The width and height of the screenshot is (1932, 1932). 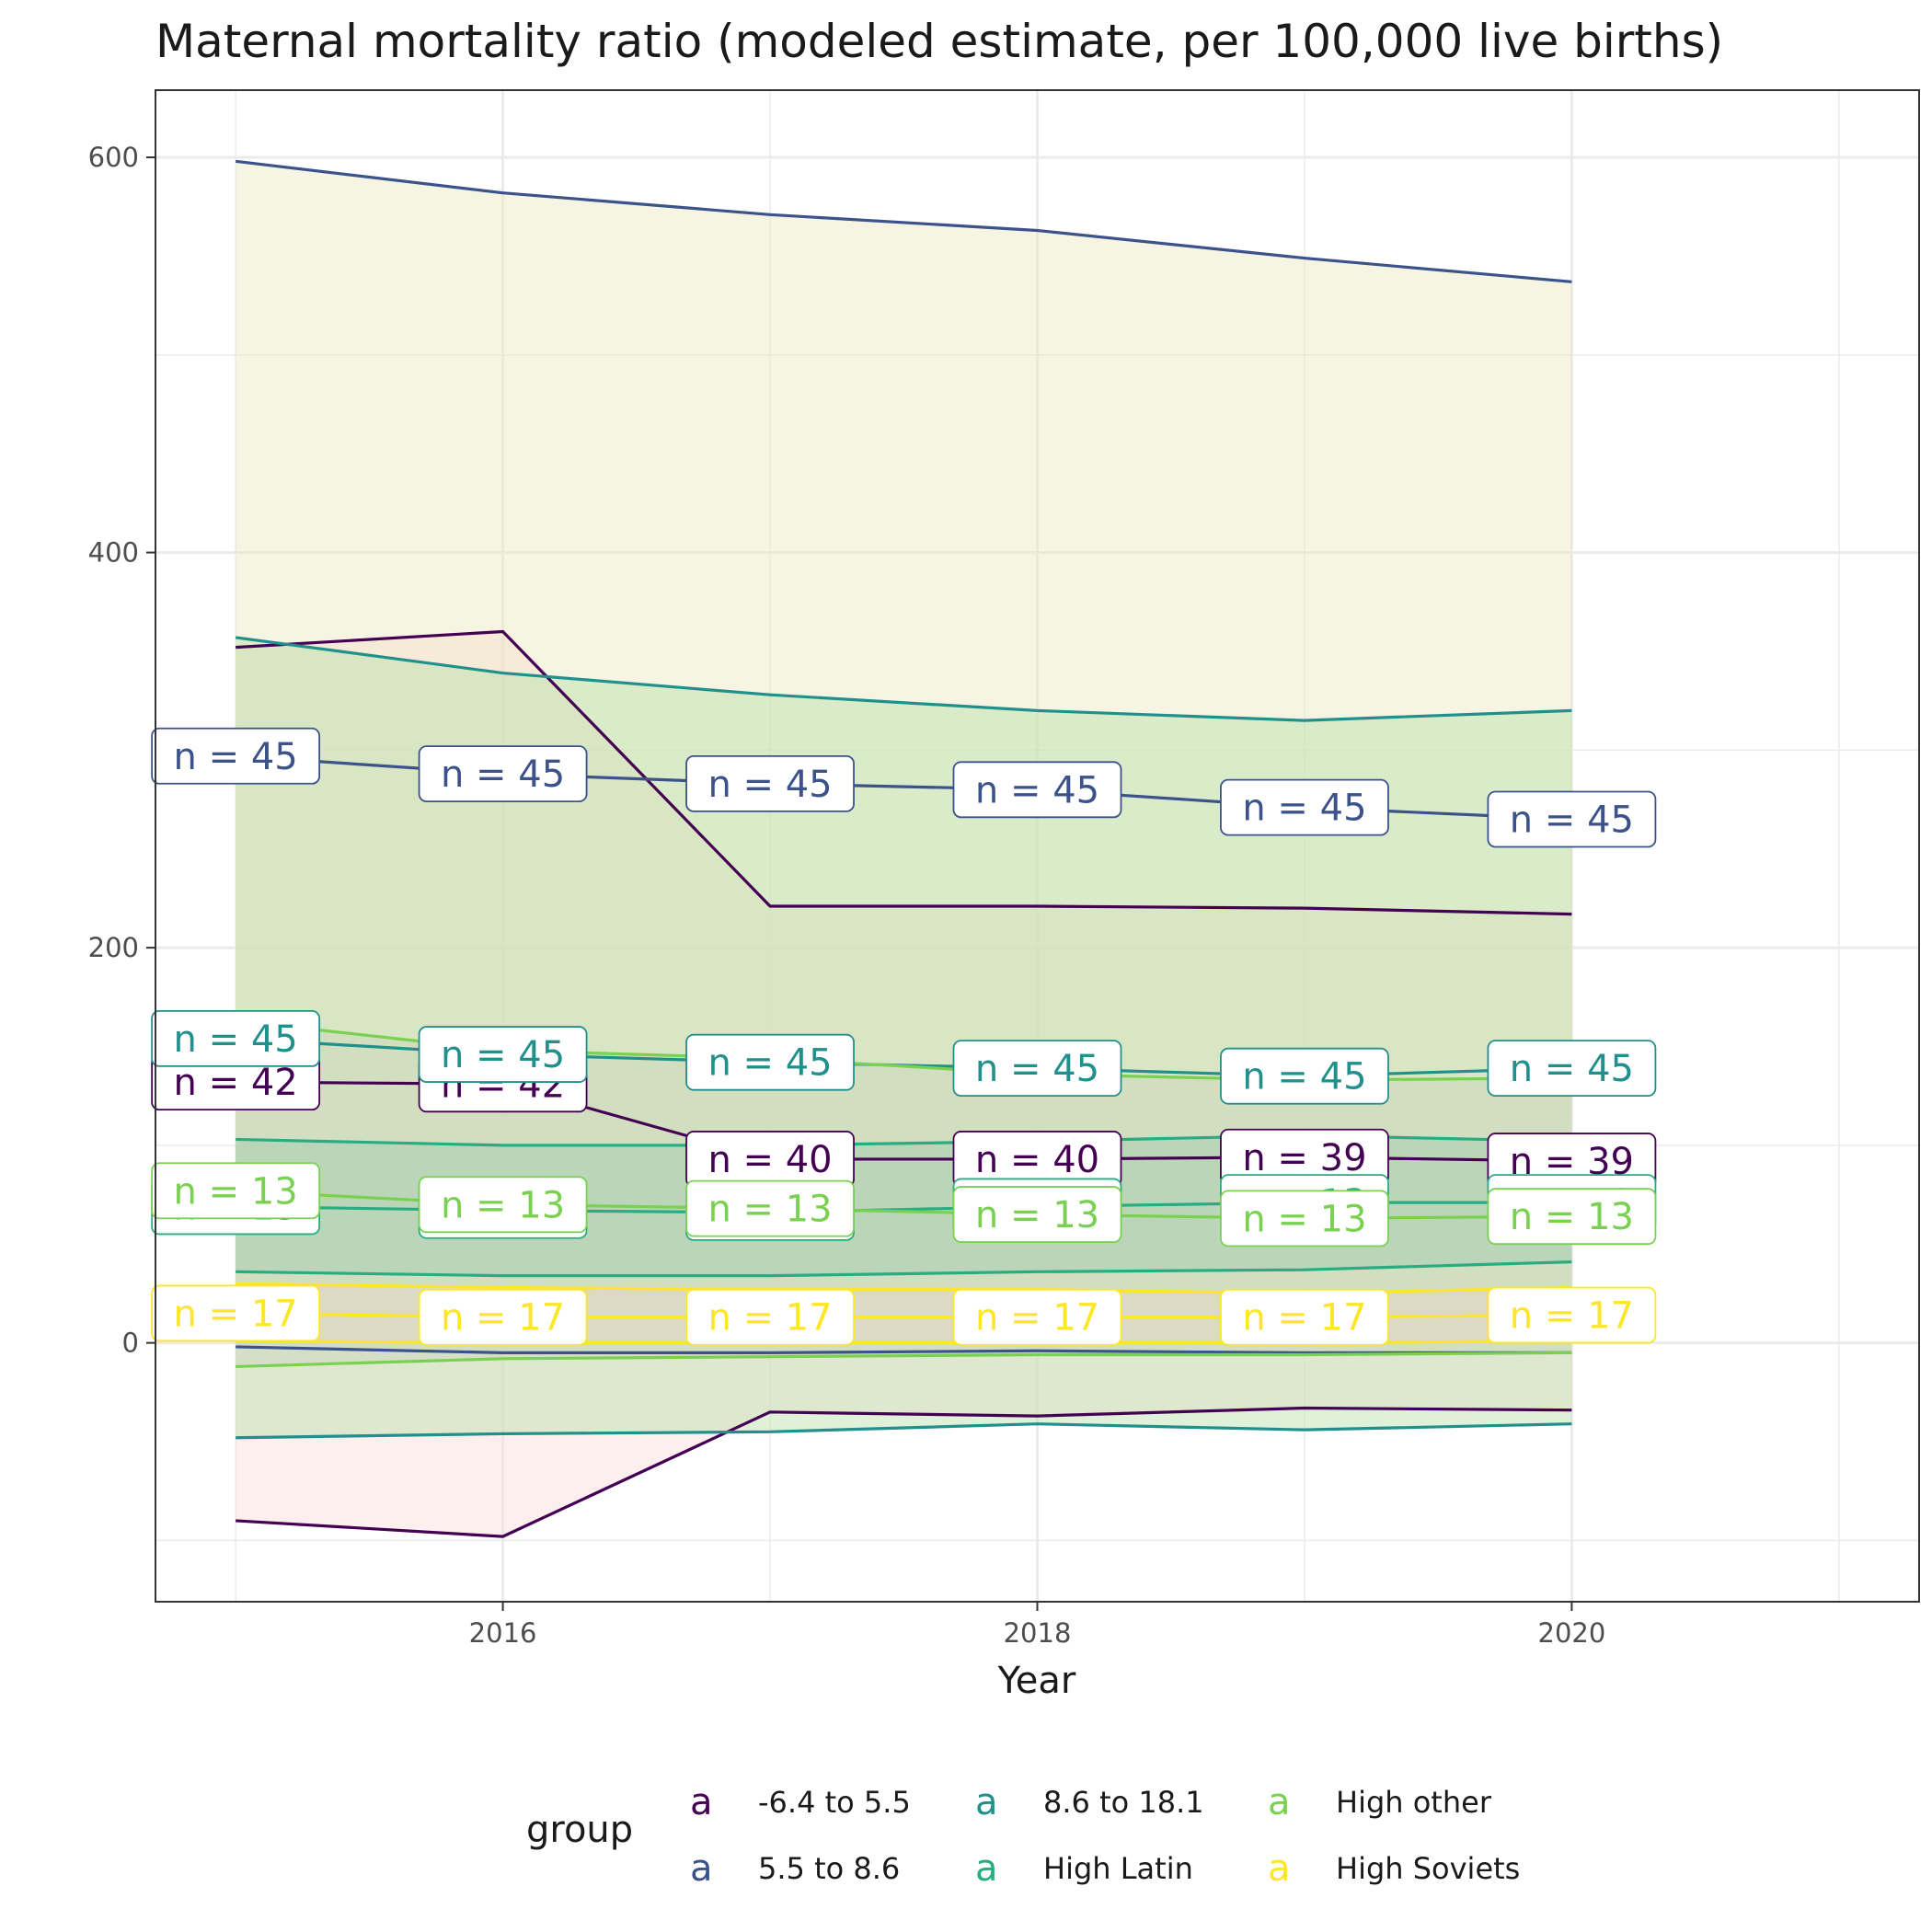 I want to click on series-1-upper-line, so click(x=904, y=772).